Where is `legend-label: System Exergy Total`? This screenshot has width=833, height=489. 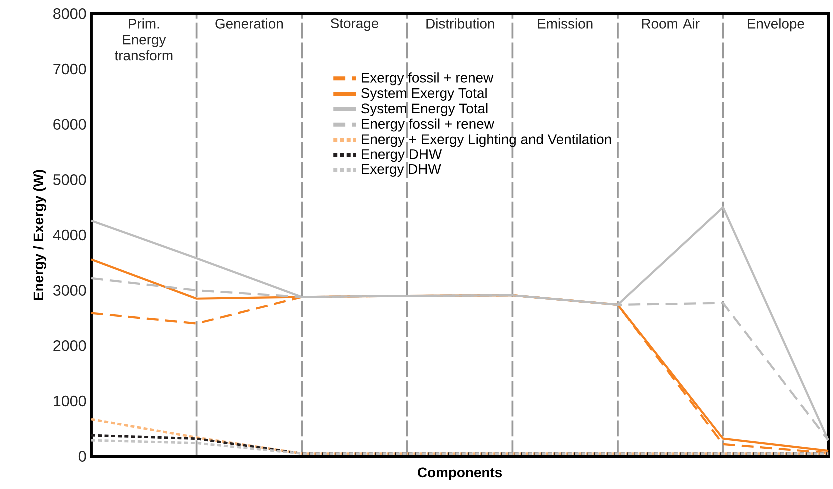
legend-label: System Exergy Total is located at coordinates (424, 94).